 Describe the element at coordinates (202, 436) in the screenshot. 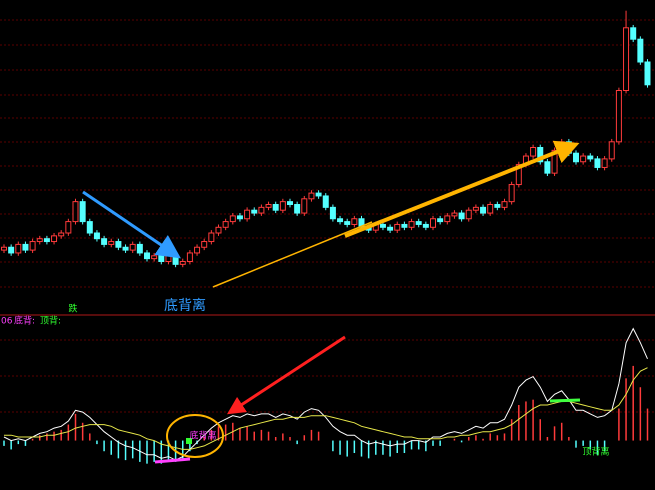

I see `bottom-divergence-label: 底背离` at that location.